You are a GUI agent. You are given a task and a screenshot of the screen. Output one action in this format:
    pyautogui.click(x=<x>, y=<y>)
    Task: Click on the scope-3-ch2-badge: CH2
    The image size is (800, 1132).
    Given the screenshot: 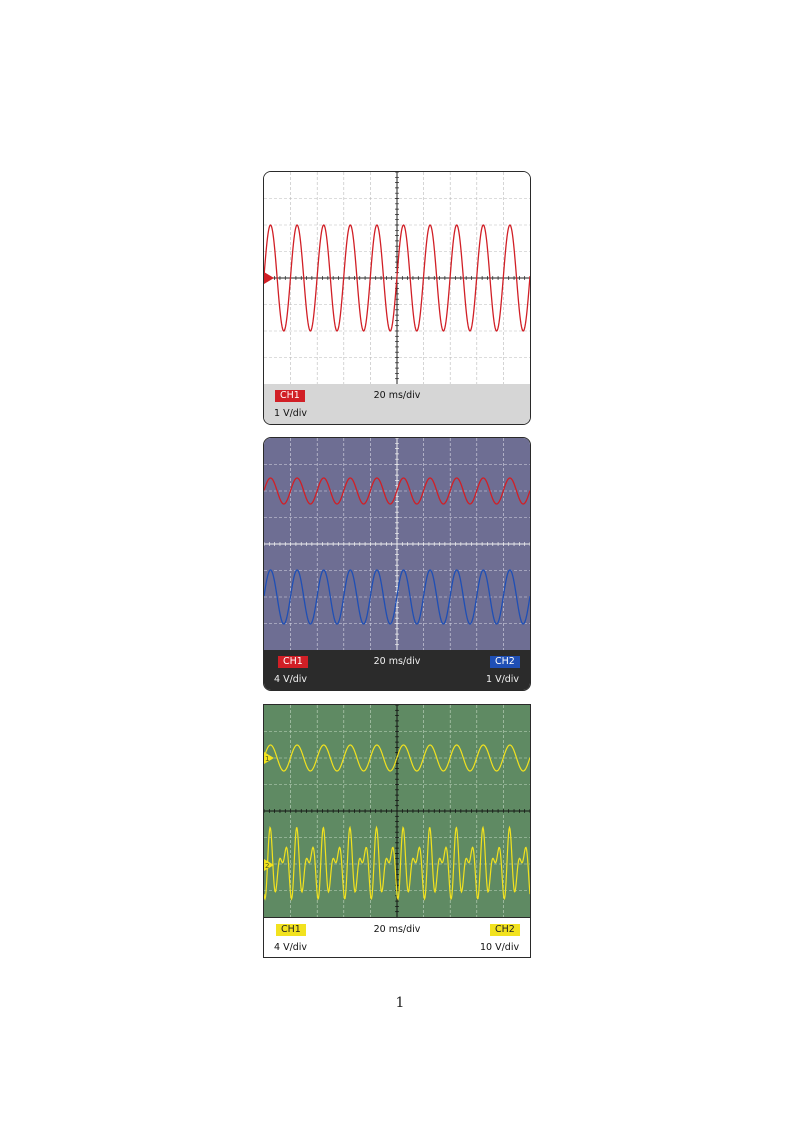 What is the action you would take?
    pyautogui.click(x=505, y=930)
    